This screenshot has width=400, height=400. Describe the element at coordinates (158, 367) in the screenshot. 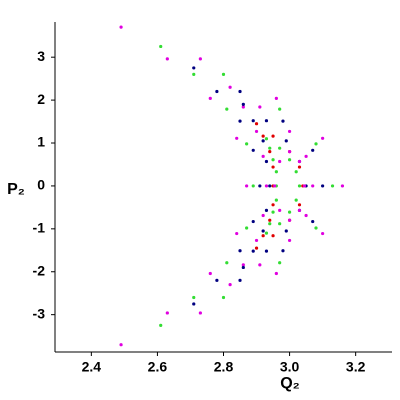

I see `x-tick-label: 2.6` at that location.